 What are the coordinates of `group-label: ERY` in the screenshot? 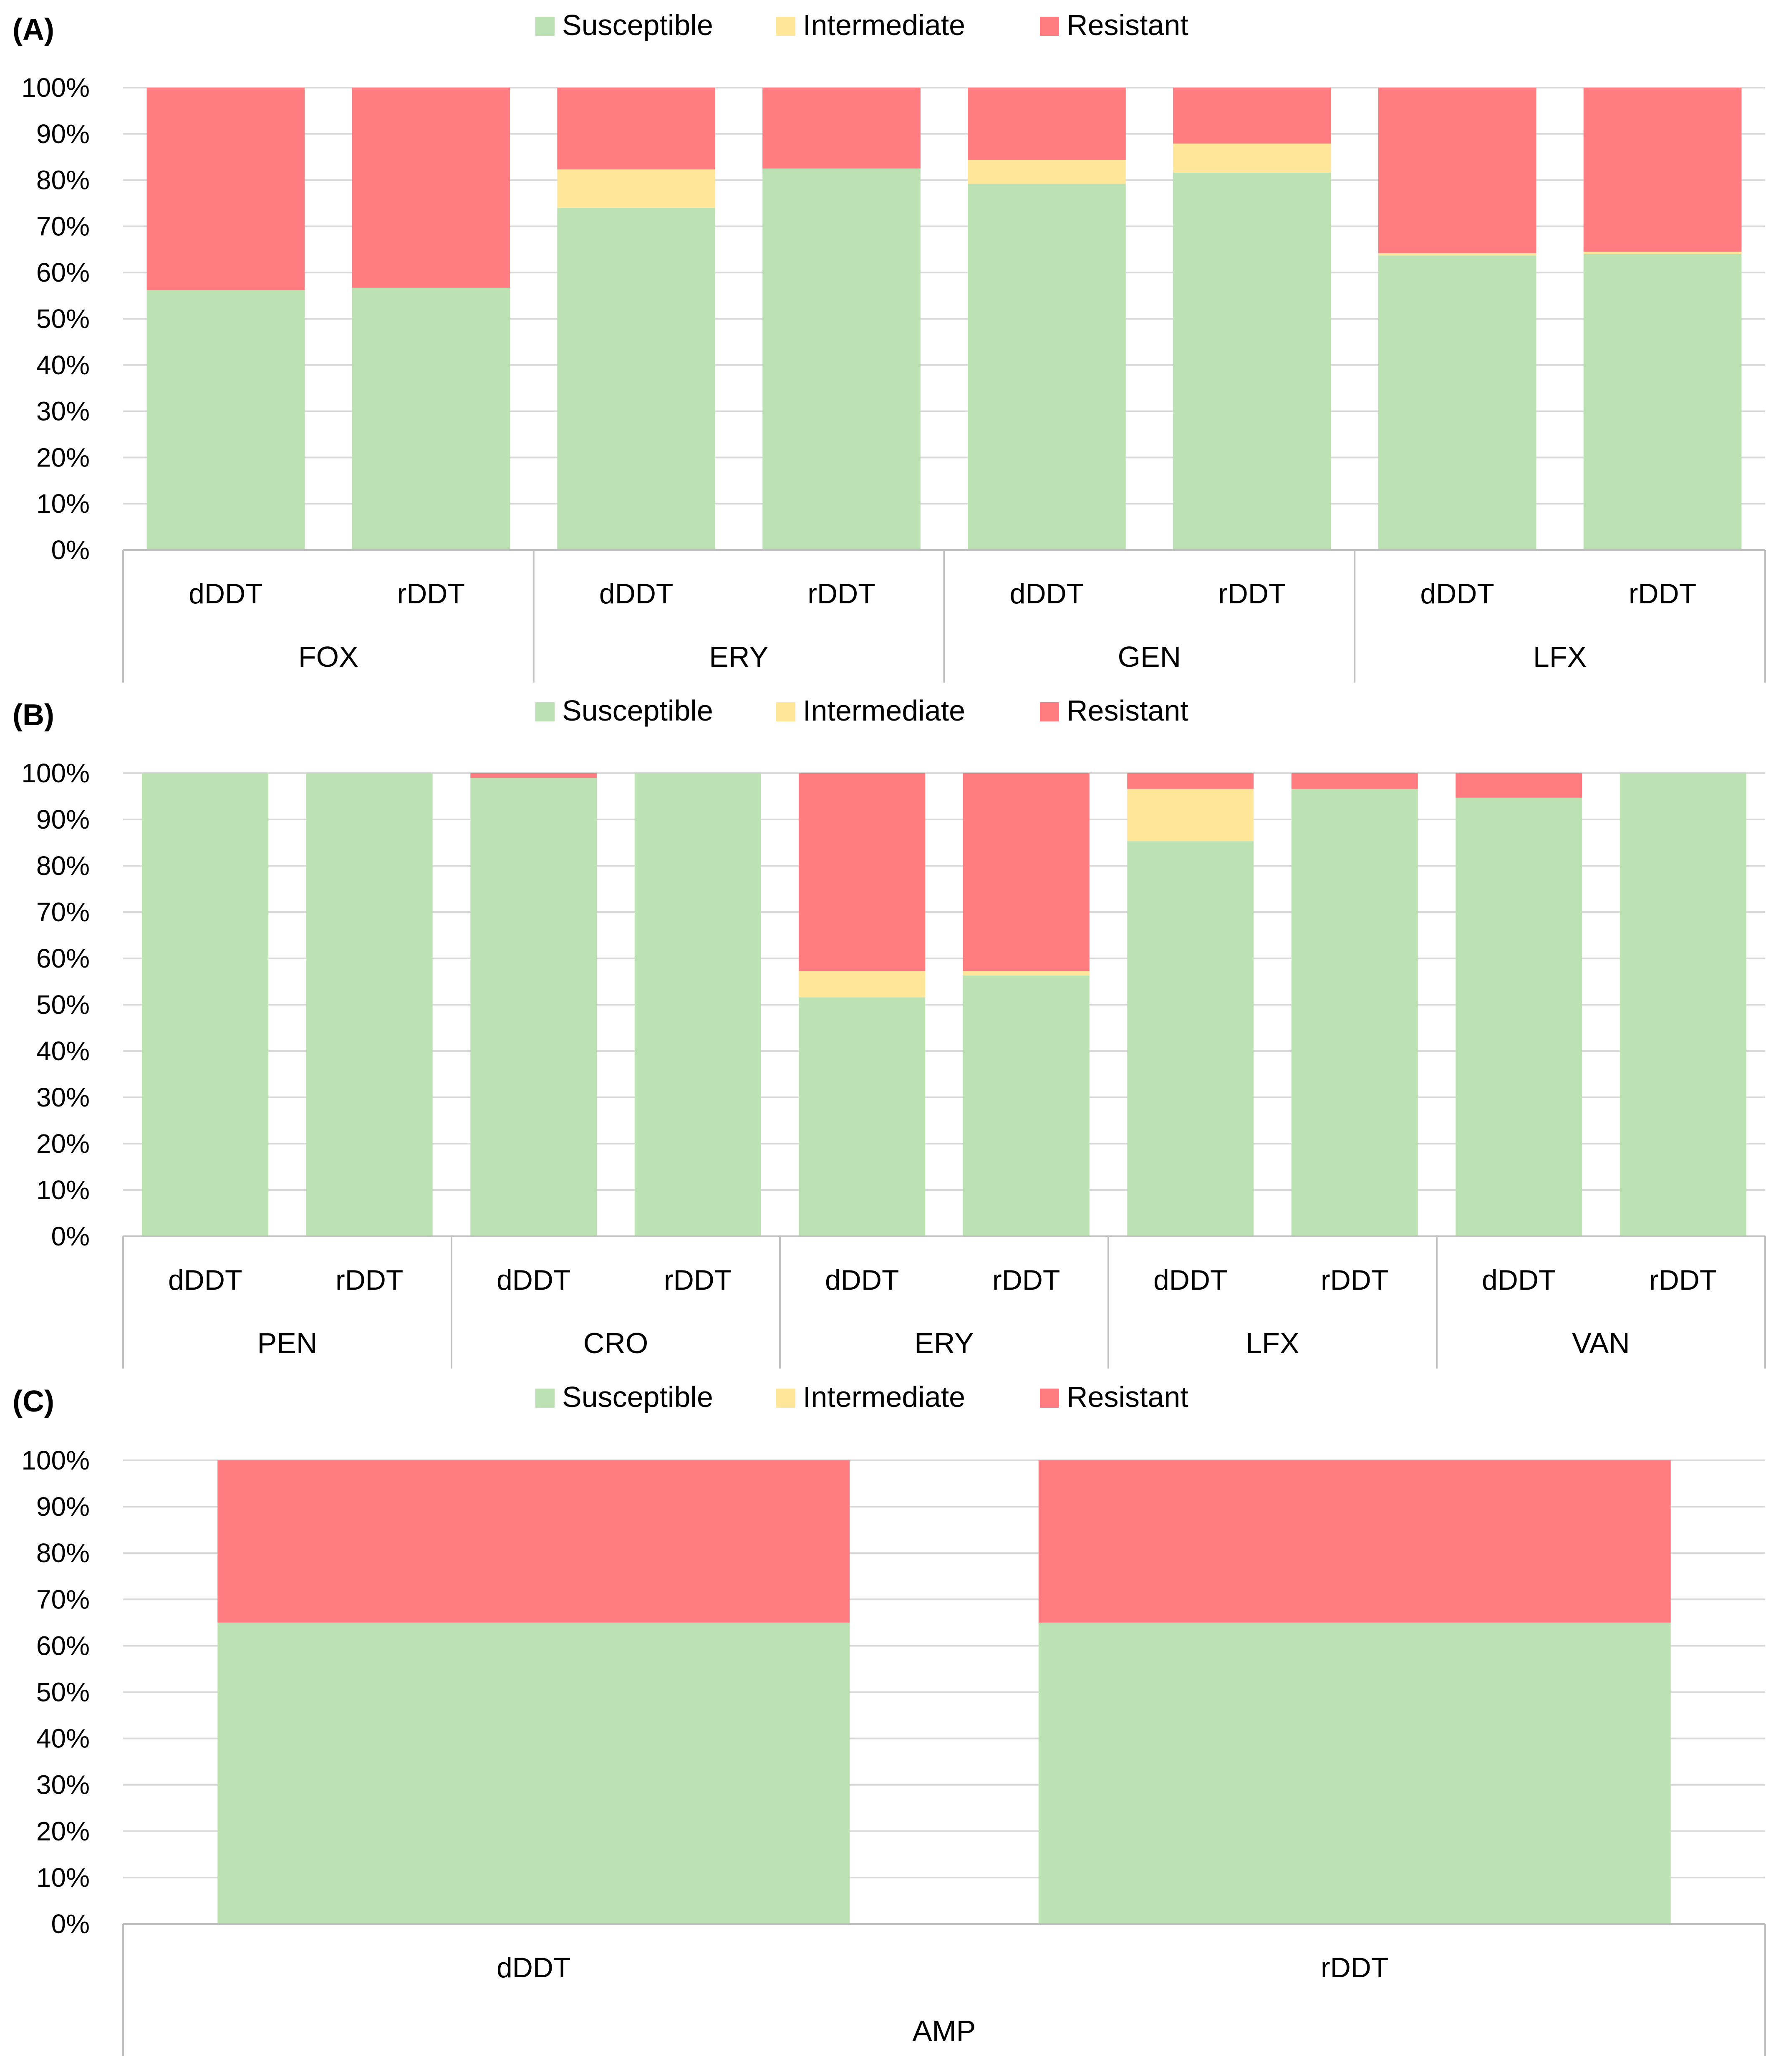 It's located at (739, 656).